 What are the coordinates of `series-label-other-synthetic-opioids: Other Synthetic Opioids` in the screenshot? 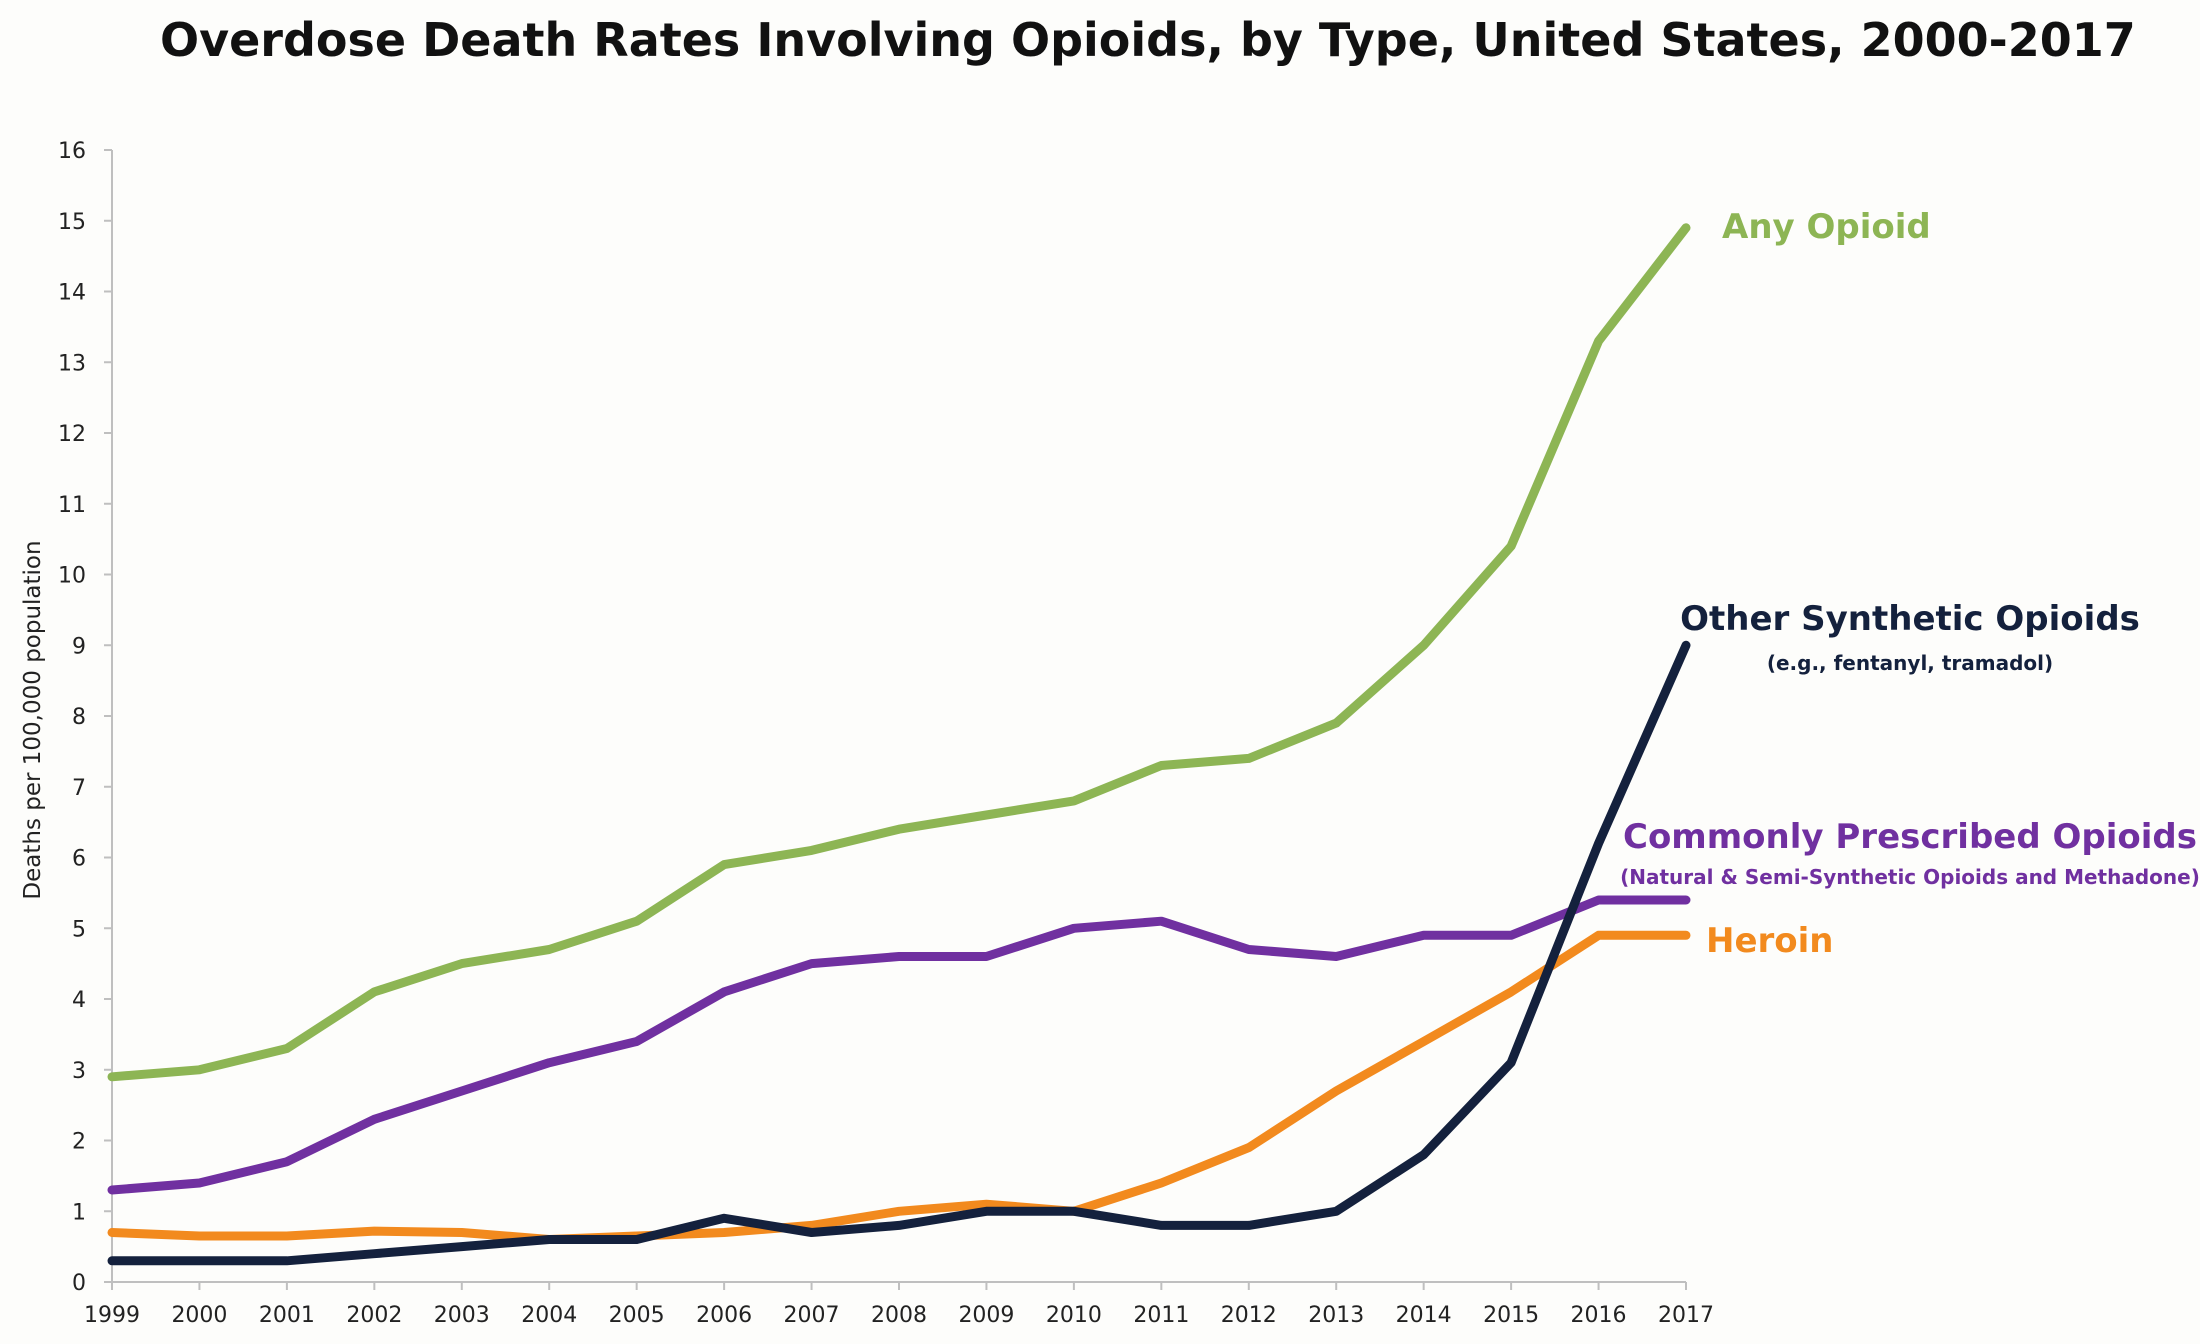 It's located at (1910, 619).